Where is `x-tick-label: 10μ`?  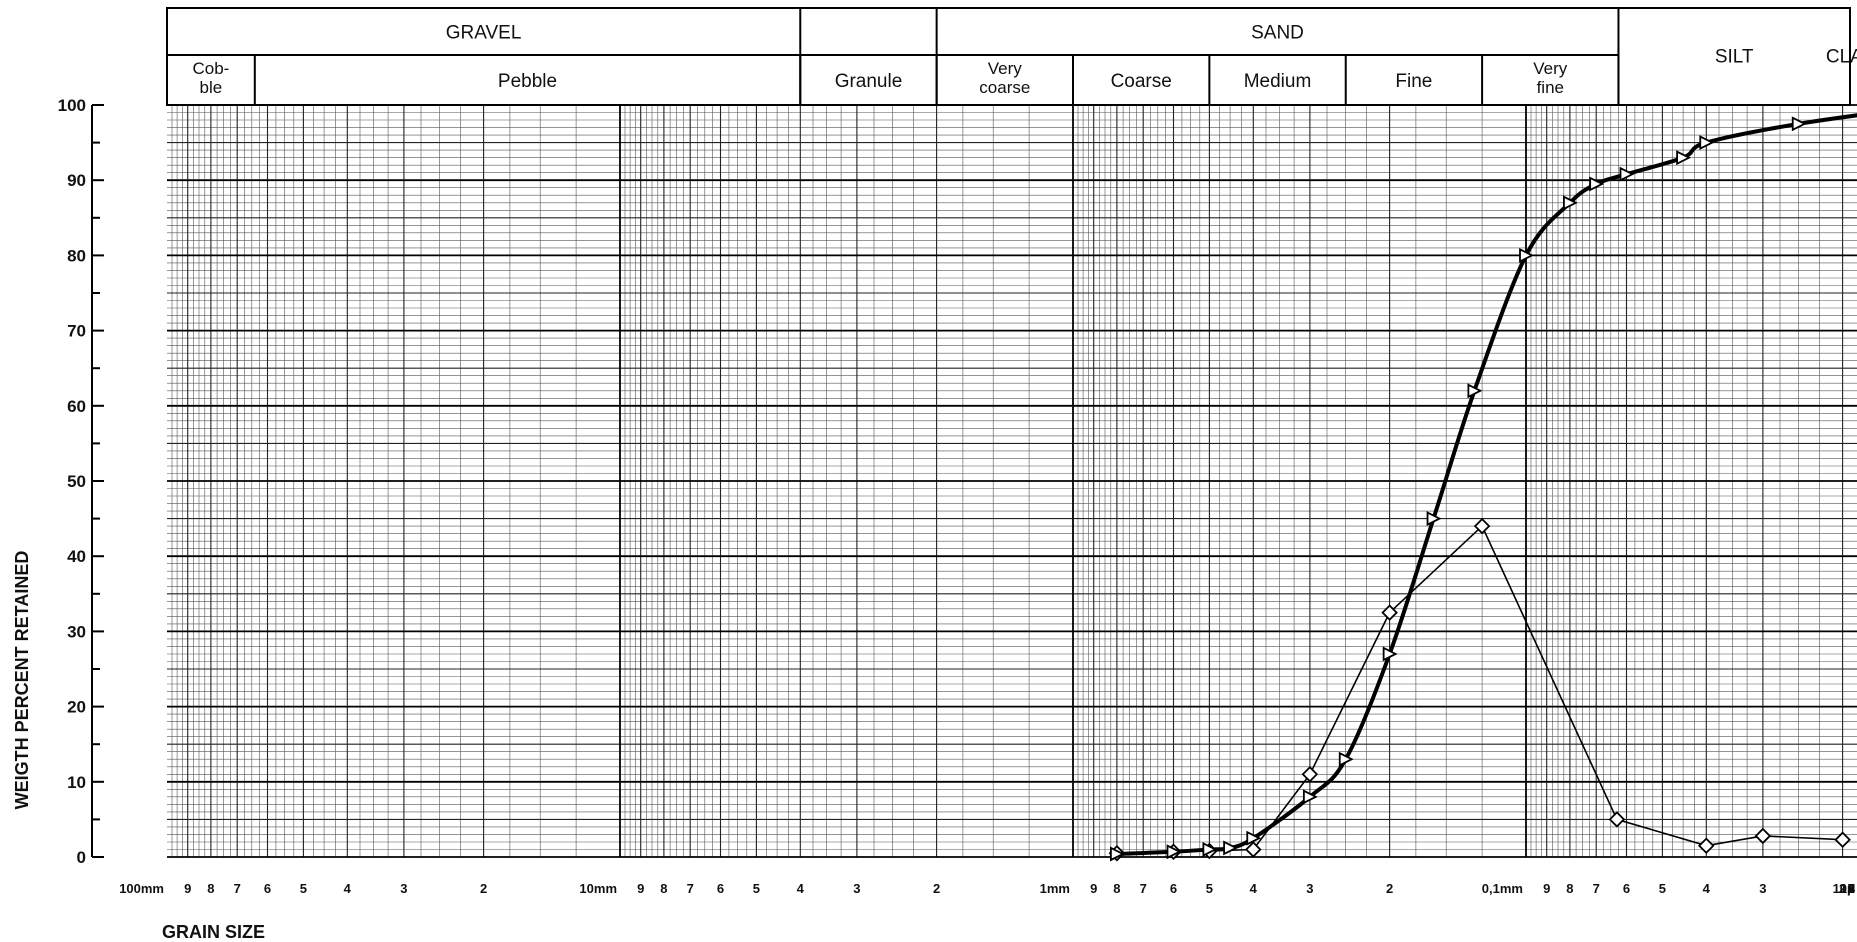 x-tick-label: 10μ is located at coordinates (1844, 888).